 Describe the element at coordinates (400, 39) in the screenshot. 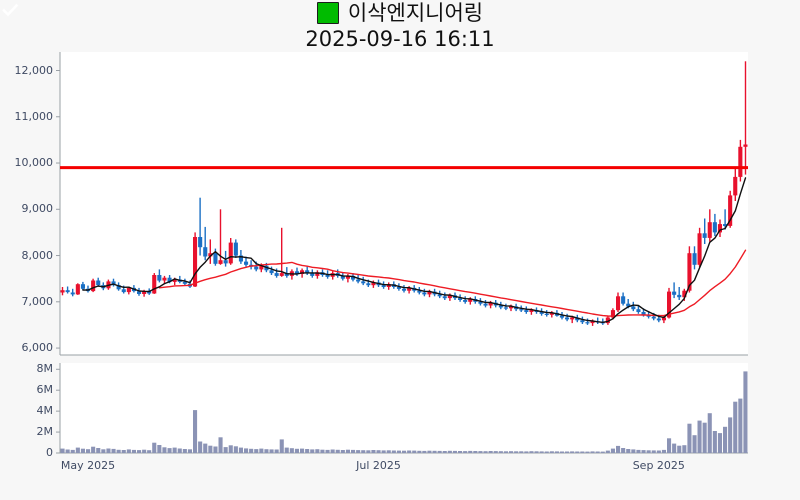

I see `chart-timestamp: 2025-09-16 16:11` at that location.